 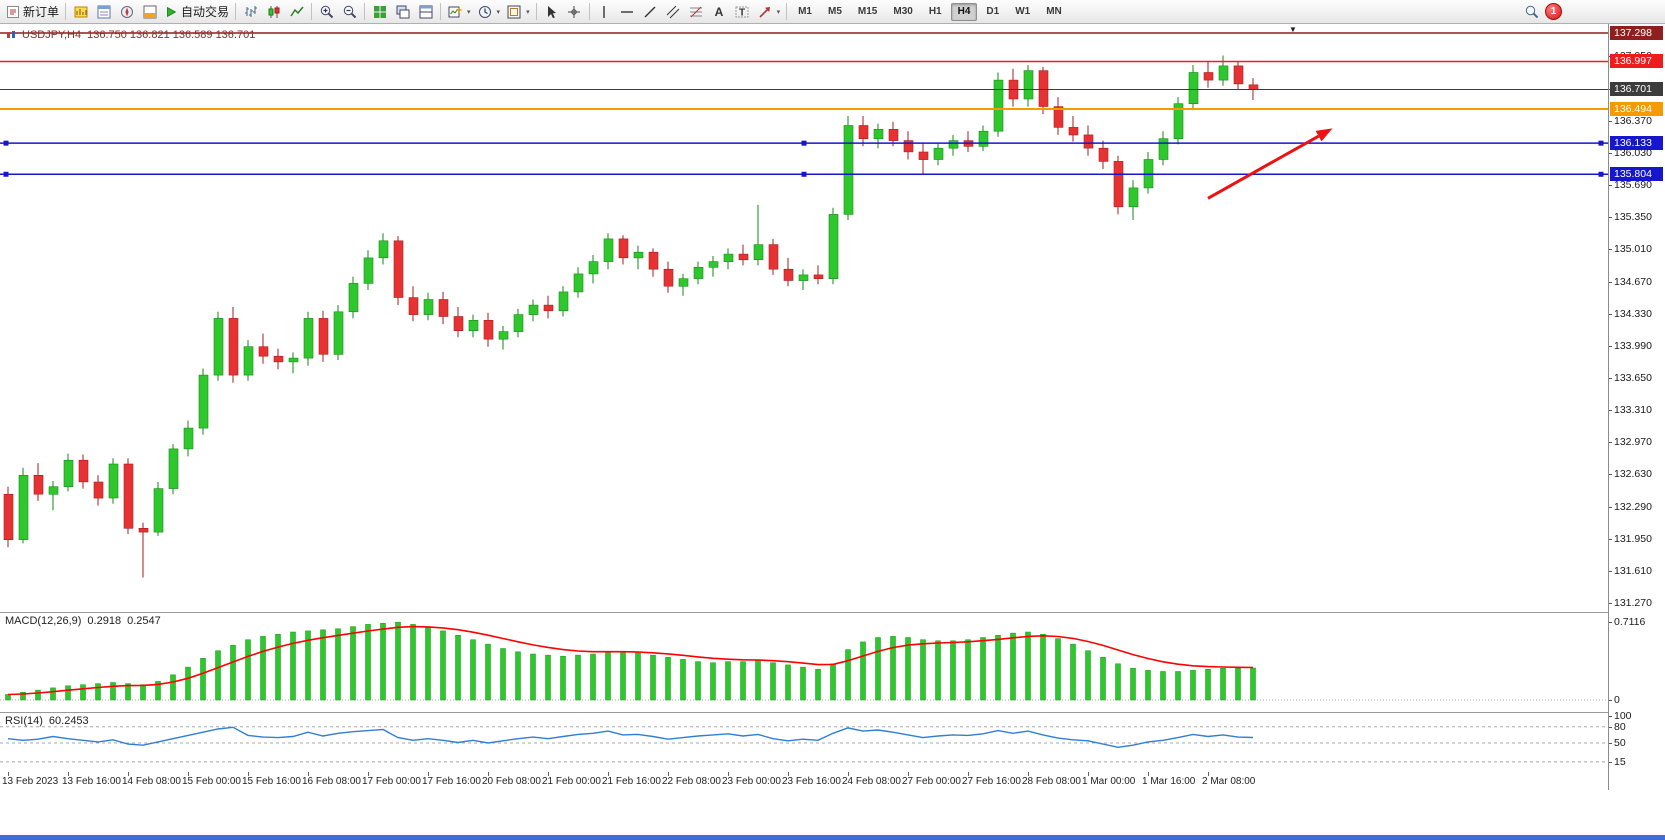 I want to click on arrow-objects-button: ▾, so click(x=769, y=12).